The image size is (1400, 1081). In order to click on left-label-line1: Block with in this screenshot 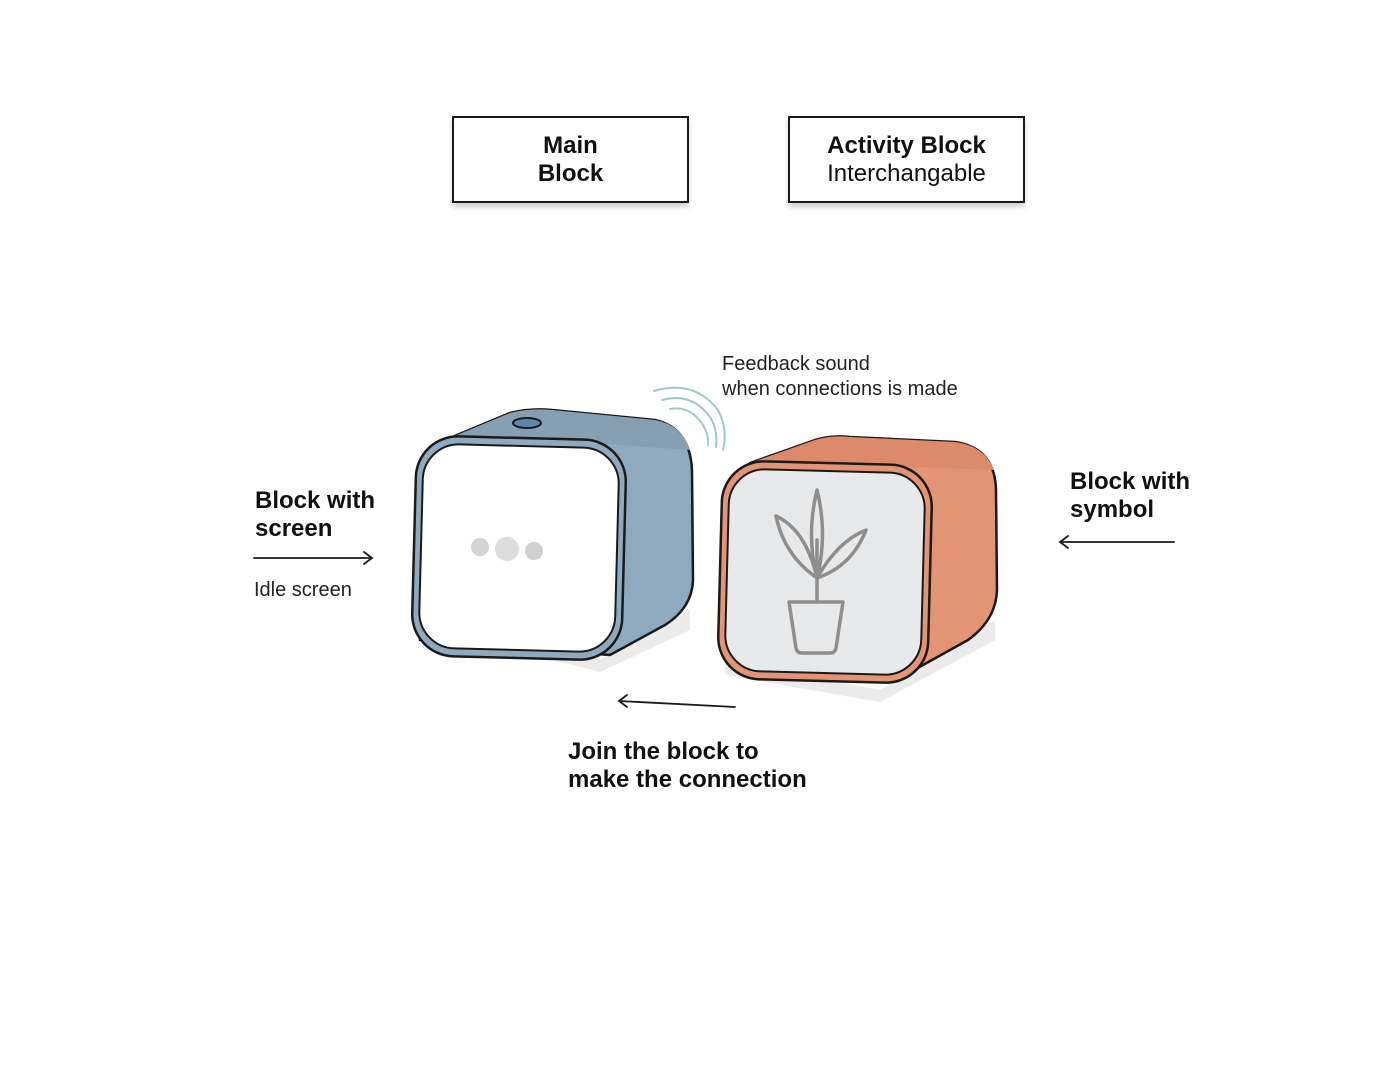, I will do `click(315, 500)`.